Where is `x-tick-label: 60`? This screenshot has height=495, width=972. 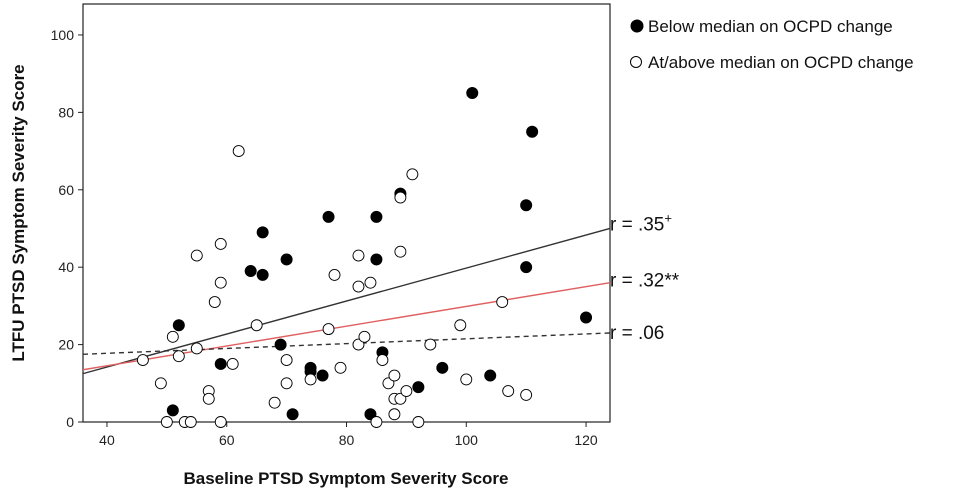
x-tick-label: 60 is located at coordinates (227, 440).